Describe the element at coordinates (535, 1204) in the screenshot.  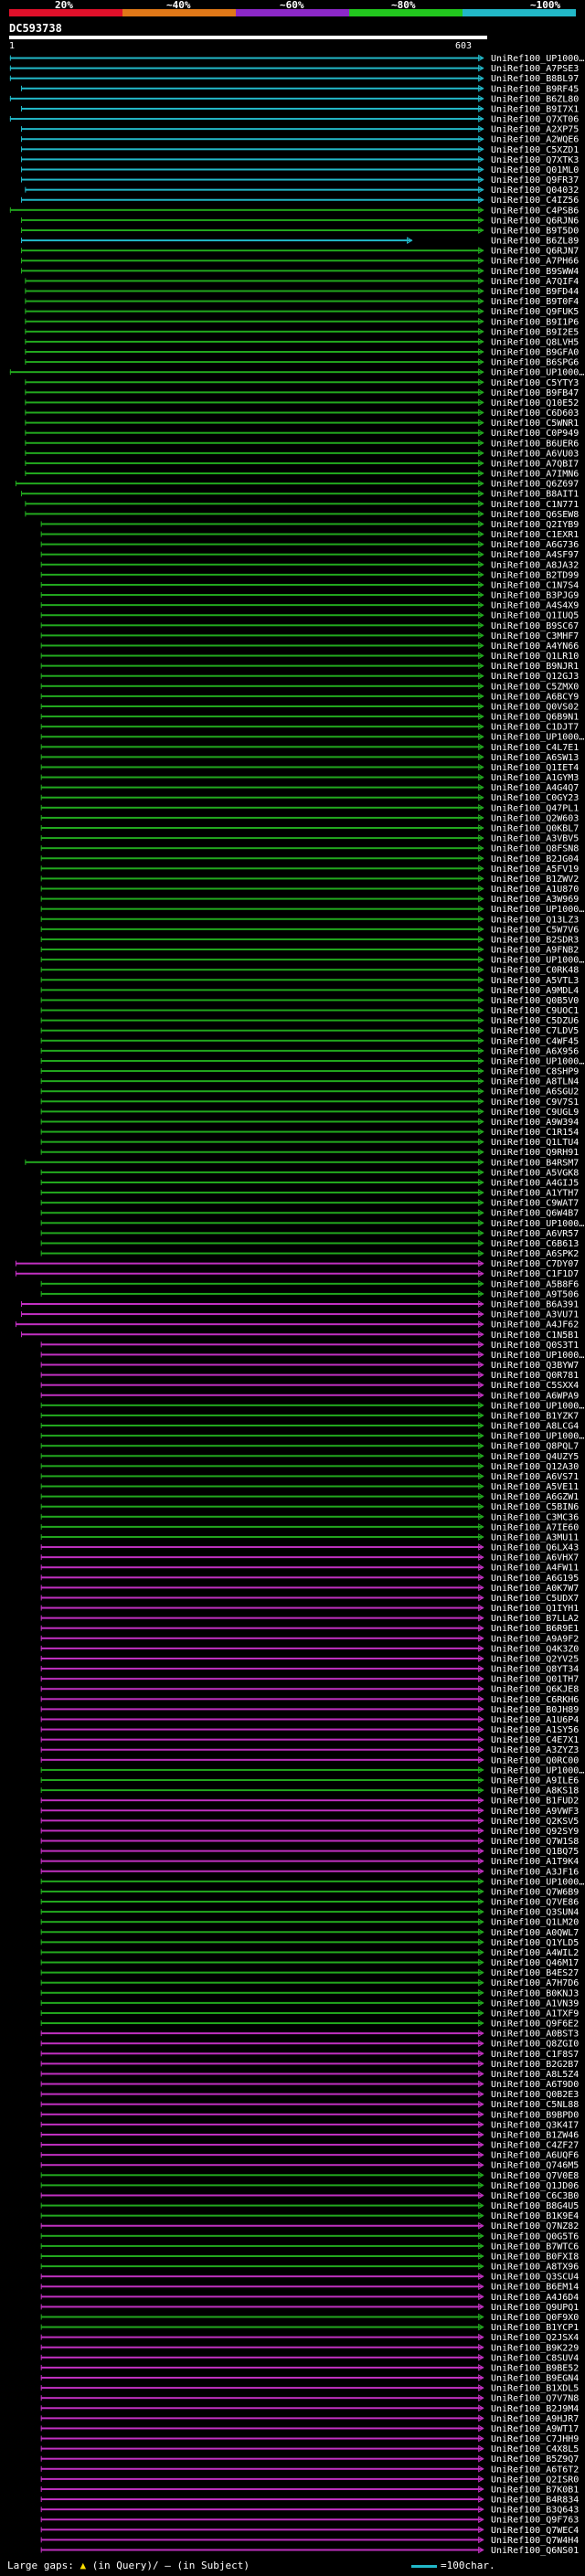
I see `hit-label: UniRef100_C9WAT7` at that location.